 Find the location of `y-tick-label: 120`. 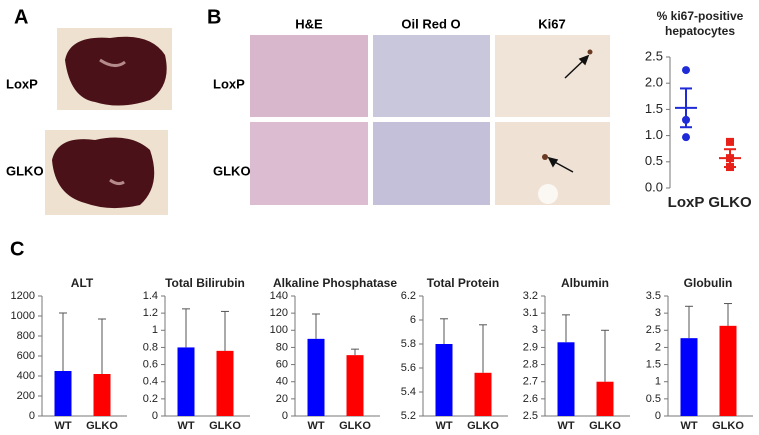

y-tick-label: 120 is located at coordinates (279, 313).